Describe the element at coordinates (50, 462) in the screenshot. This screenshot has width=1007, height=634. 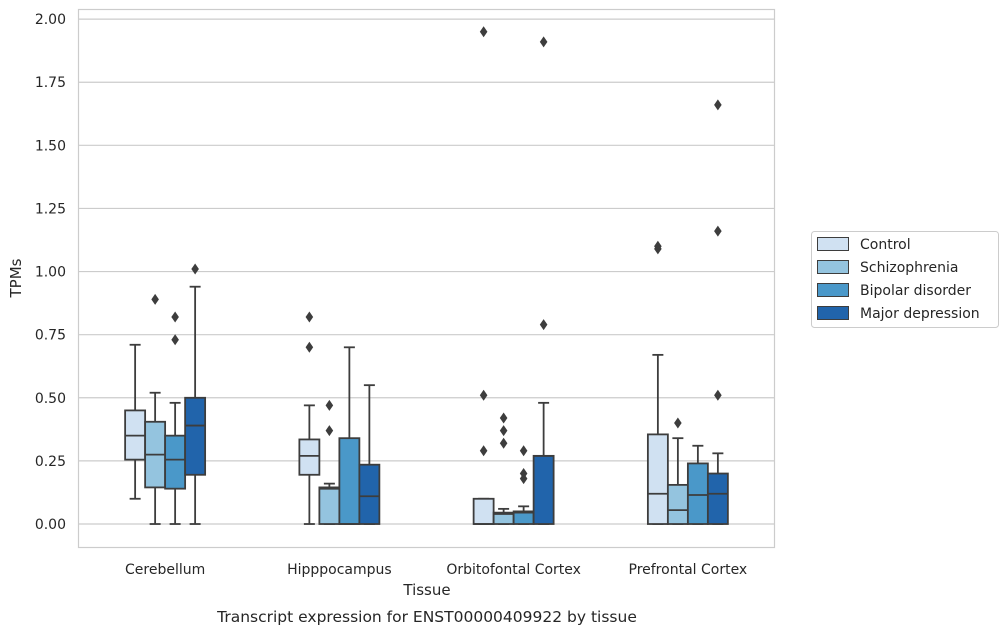
I see `y-tick-label: 0.25` at that location.